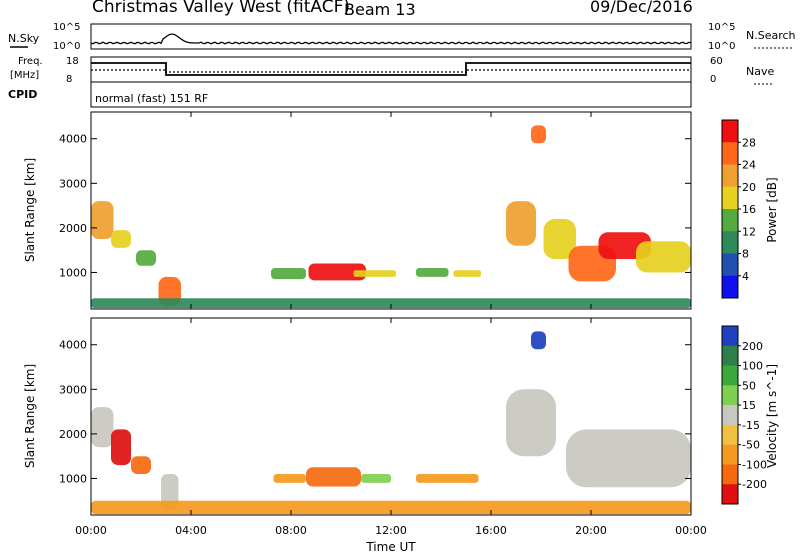 The image size is (800, 554). I want to click on noise-right-tick-bottom: 10^0, so click(721, 46).